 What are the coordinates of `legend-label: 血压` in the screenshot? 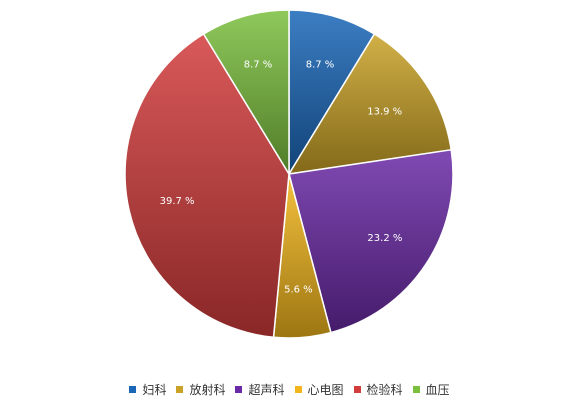 It's located at (437, 389).